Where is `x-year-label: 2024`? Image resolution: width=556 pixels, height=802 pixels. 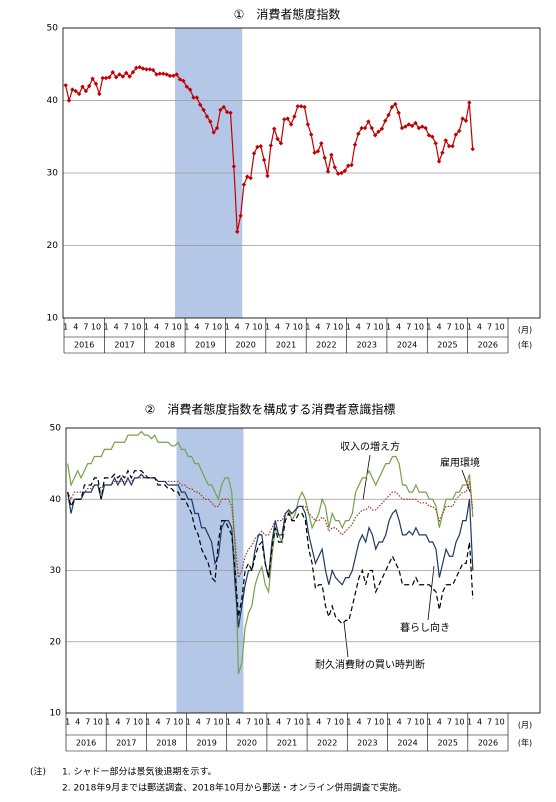 x-year-label: 2024 is located at coordinates (407, 743).